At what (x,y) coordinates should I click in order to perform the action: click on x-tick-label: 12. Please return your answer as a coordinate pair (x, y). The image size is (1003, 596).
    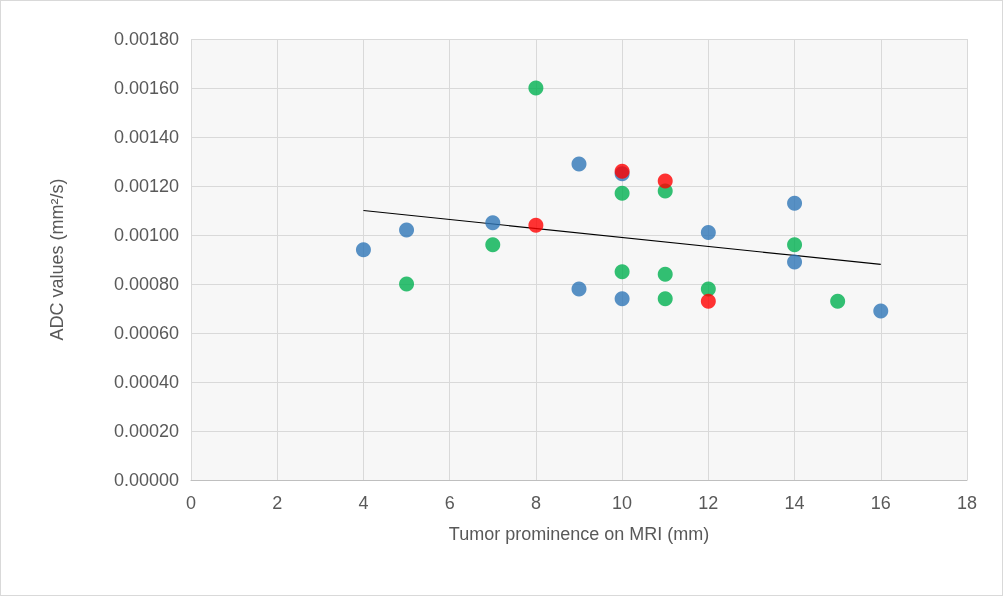
    Looking at the image, I should click on (708, 503).